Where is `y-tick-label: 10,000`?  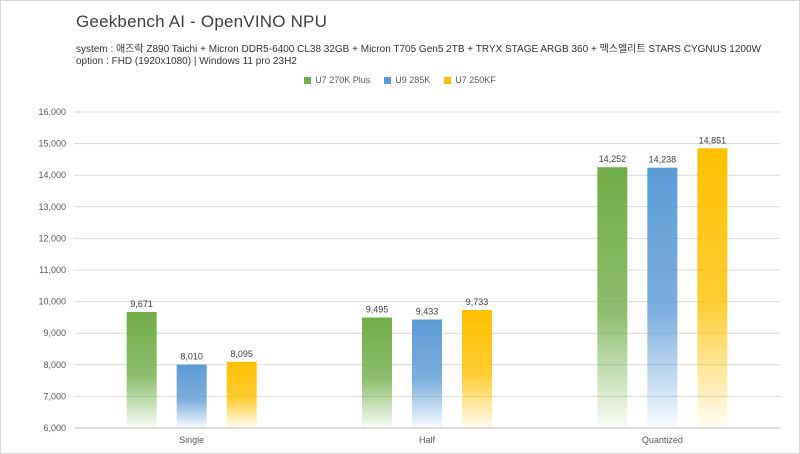 y-tick-label: 10,000 is located at coordinates (52, 302).